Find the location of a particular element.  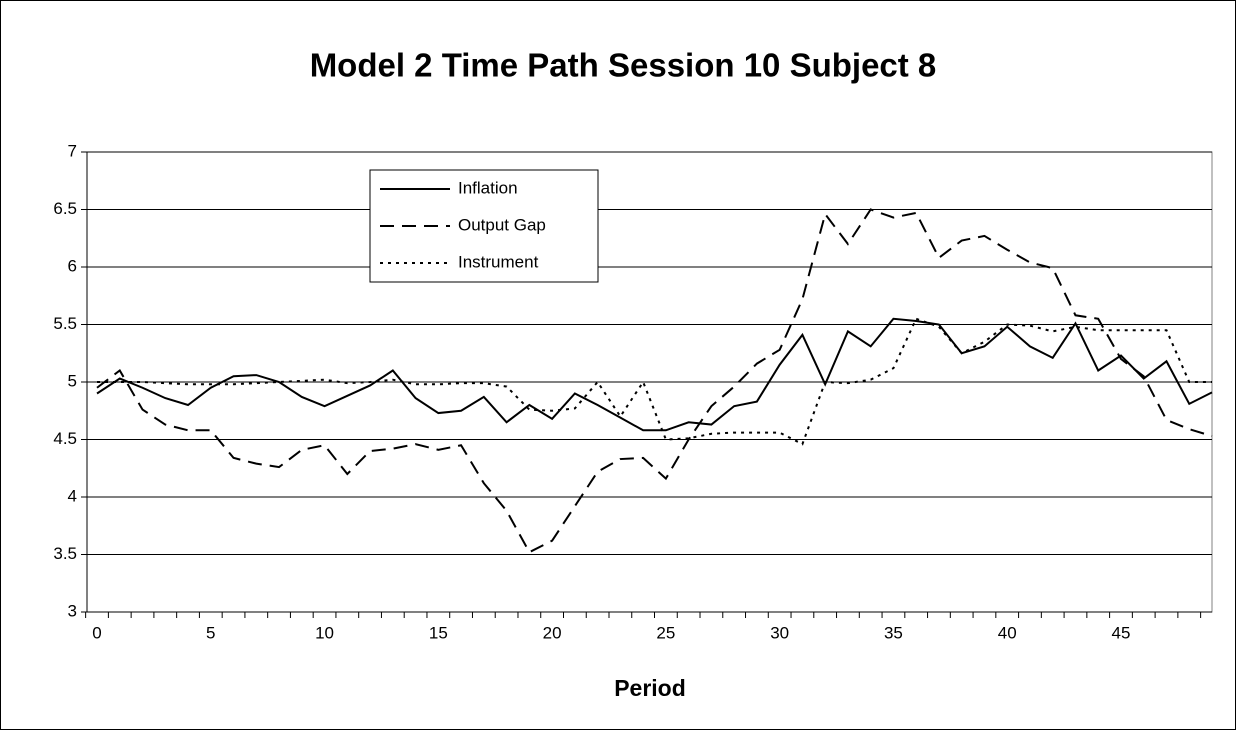

x-tick-label: 15 is located at coordinates (438, 632).